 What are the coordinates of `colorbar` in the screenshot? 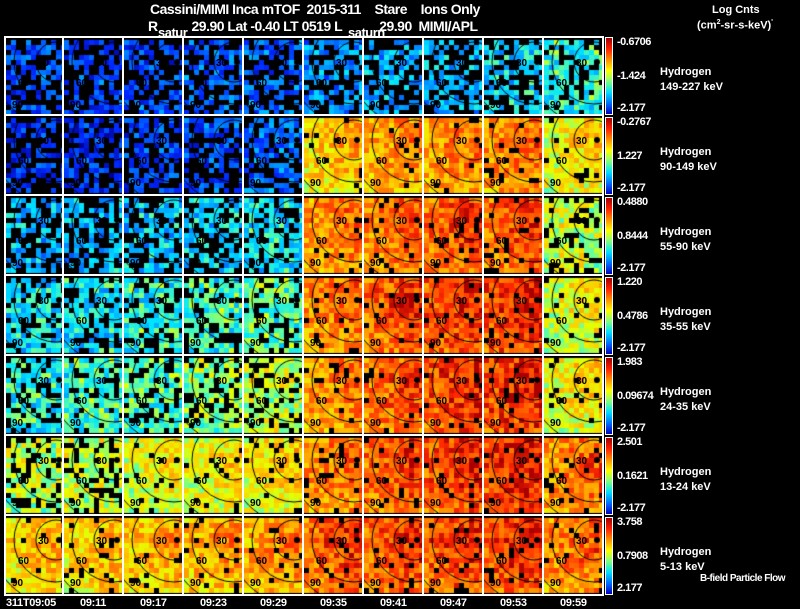 It's located at (609, 76).